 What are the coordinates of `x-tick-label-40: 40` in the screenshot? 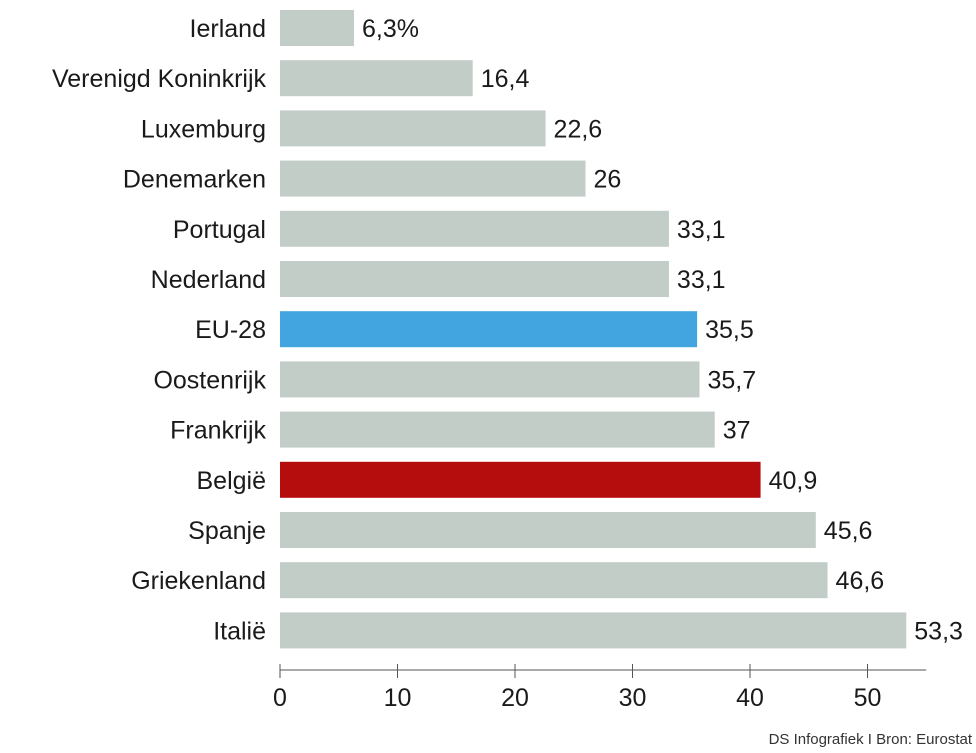 It's located at (750, 698).